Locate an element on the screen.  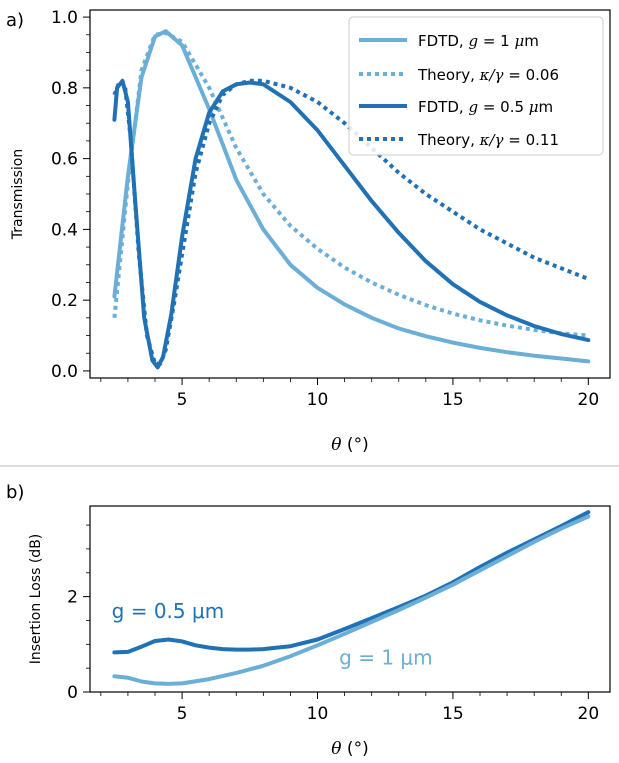
y-tick-label: 2 is located at coordinates (72, 598).